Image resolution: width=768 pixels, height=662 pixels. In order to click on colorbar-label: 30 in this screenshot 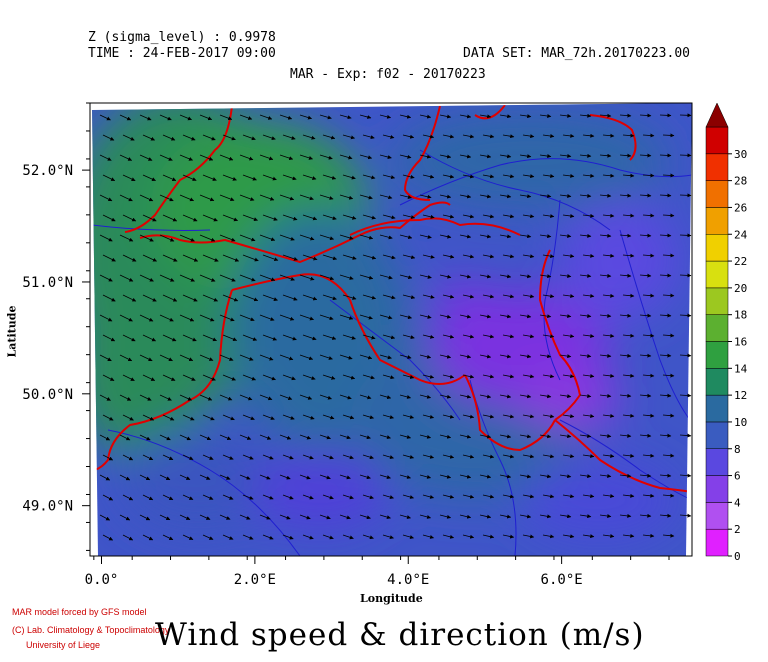, I will do `click(740, 154)`.